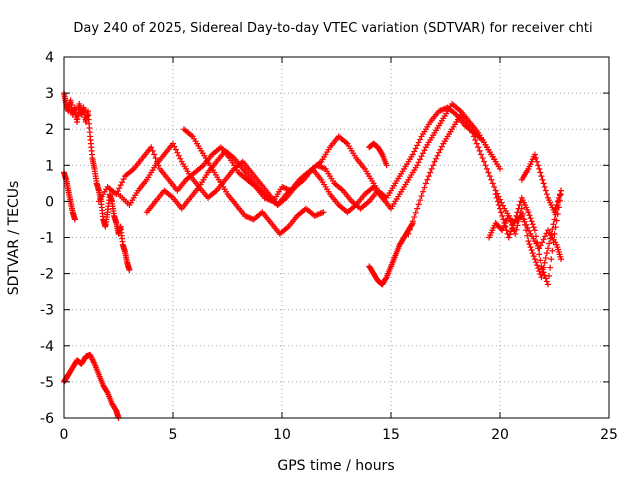  Describe the element at coordinates (391, 254) in the screenshot. I see `series-arc8` at that location.